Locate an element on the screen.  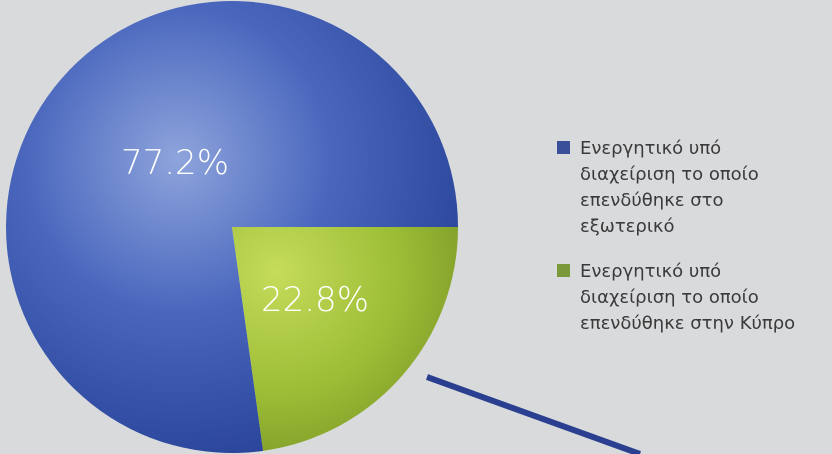
pie-slice-cyprus is located at coordinates (345, 339).